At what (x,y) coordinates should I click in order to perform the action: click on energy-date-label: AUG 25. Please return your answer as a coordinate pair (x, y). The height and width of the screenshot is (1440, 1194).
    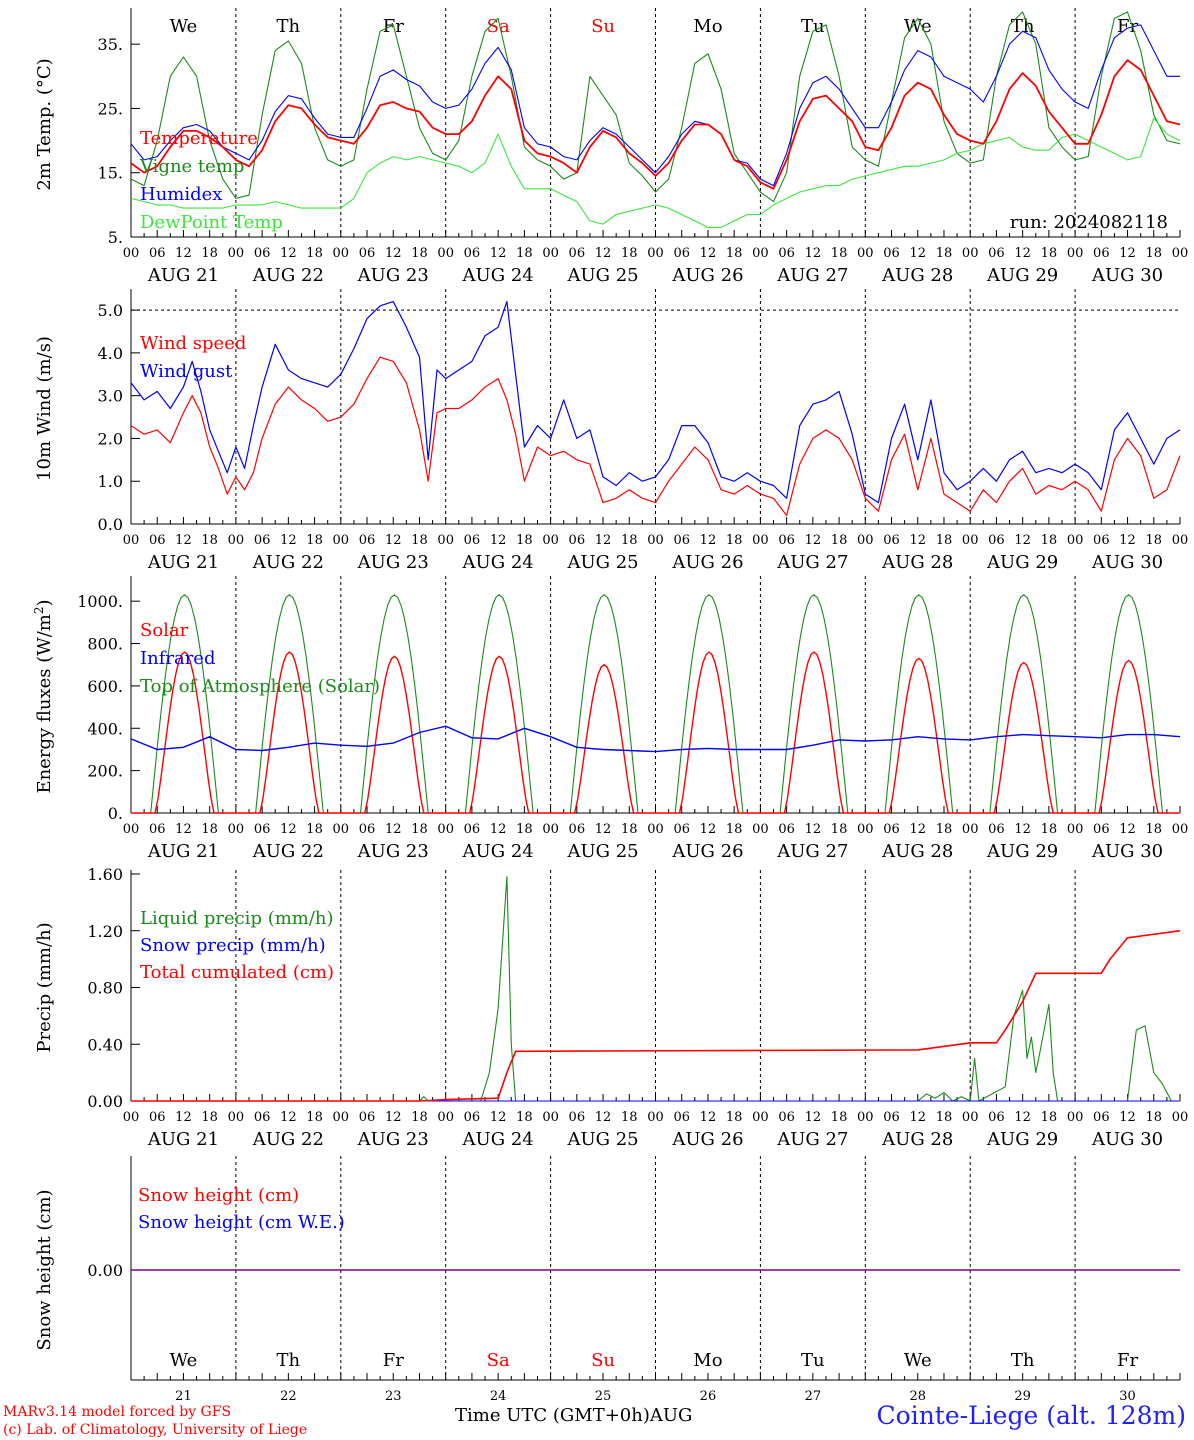
    Looking at the image, I should click on (602, 851).